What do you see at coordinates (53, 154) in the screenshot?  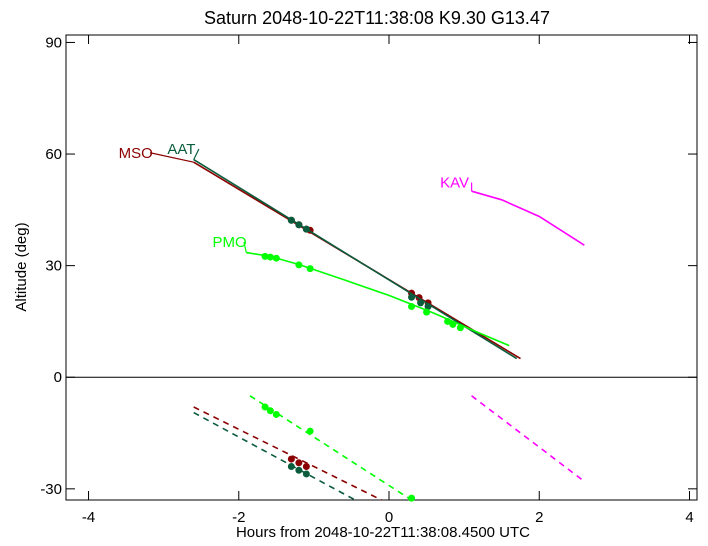 I see `y-tick-label: 60` at bounding box center [53, 154].